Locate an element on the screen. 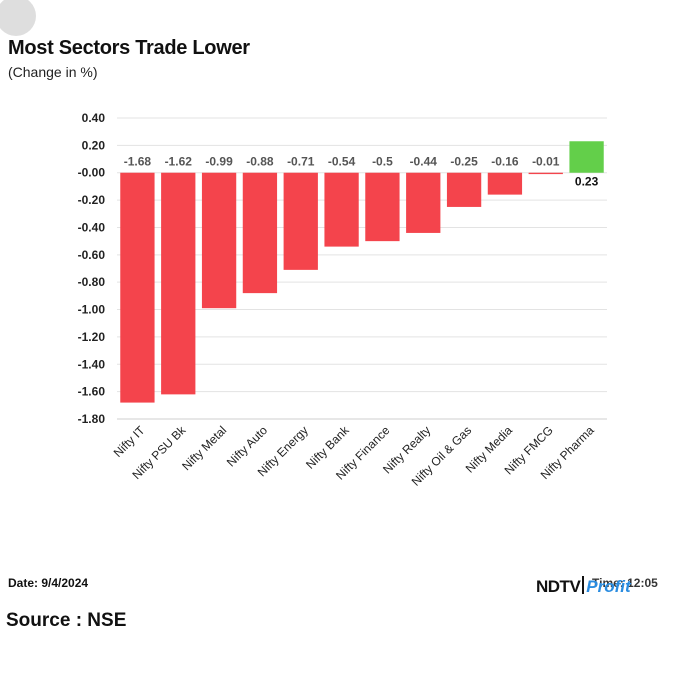  data-label: -0.54 is located at coordinates (342, 162).